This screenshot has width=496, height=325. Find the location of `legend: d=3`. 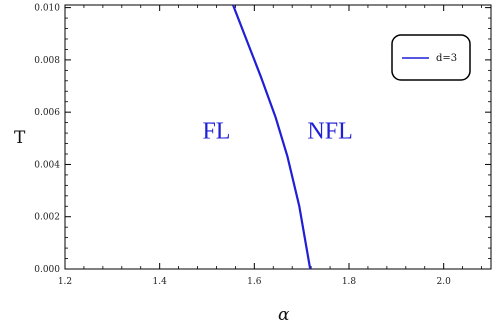

legend: d=3 is located at coordinates (431, 57).